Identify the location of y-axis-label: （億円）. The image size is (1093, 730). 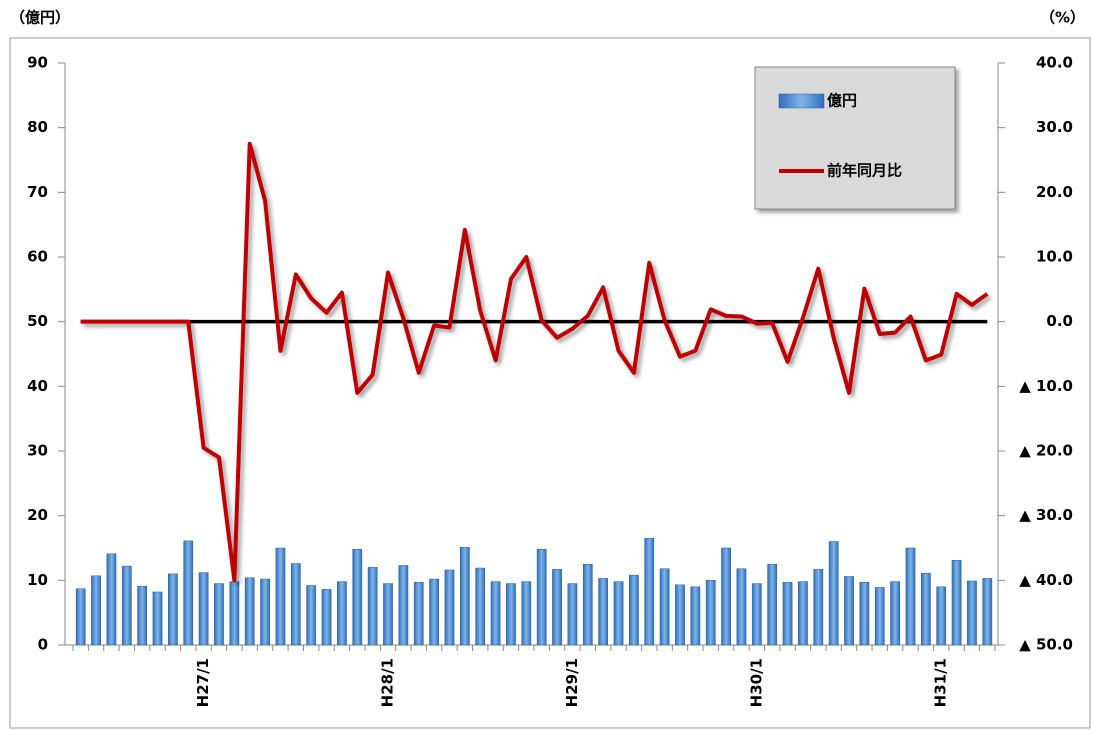
(40, 18).